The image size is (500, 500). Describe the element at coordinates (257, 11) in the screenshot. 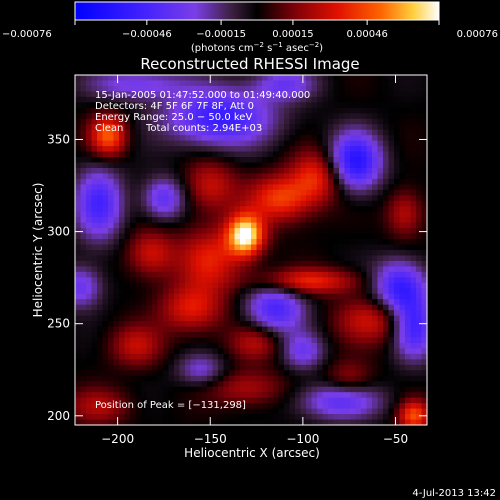

I see `colorbar-strip` at that location.